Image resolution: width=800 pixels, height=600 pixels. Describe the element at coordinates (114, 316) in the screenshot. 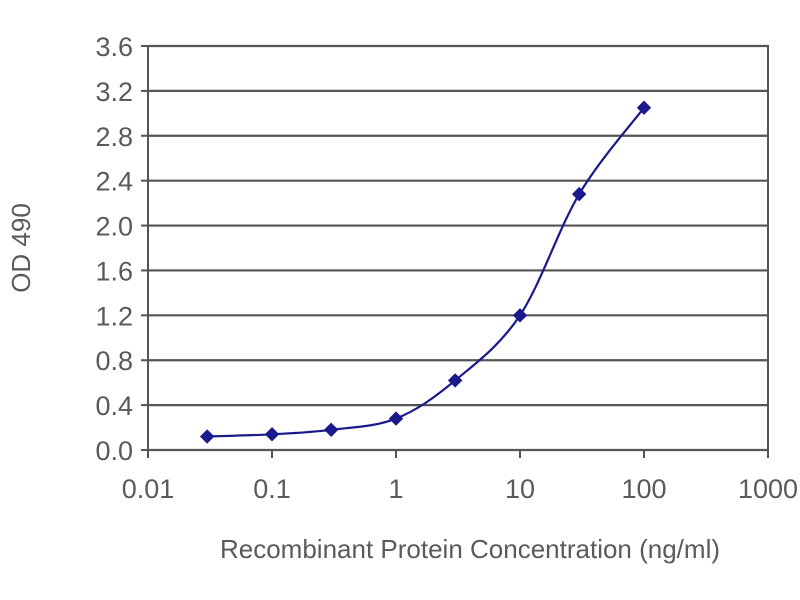

I see `y-tick-label: 1.2` at that location.